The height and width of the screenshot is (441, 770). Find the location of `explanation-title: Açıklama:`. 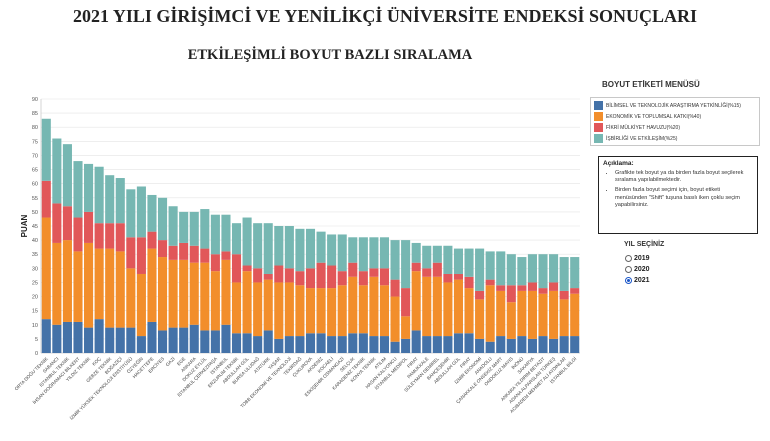

explanation-title: Açıklama: is located at coordinates (618, 163).